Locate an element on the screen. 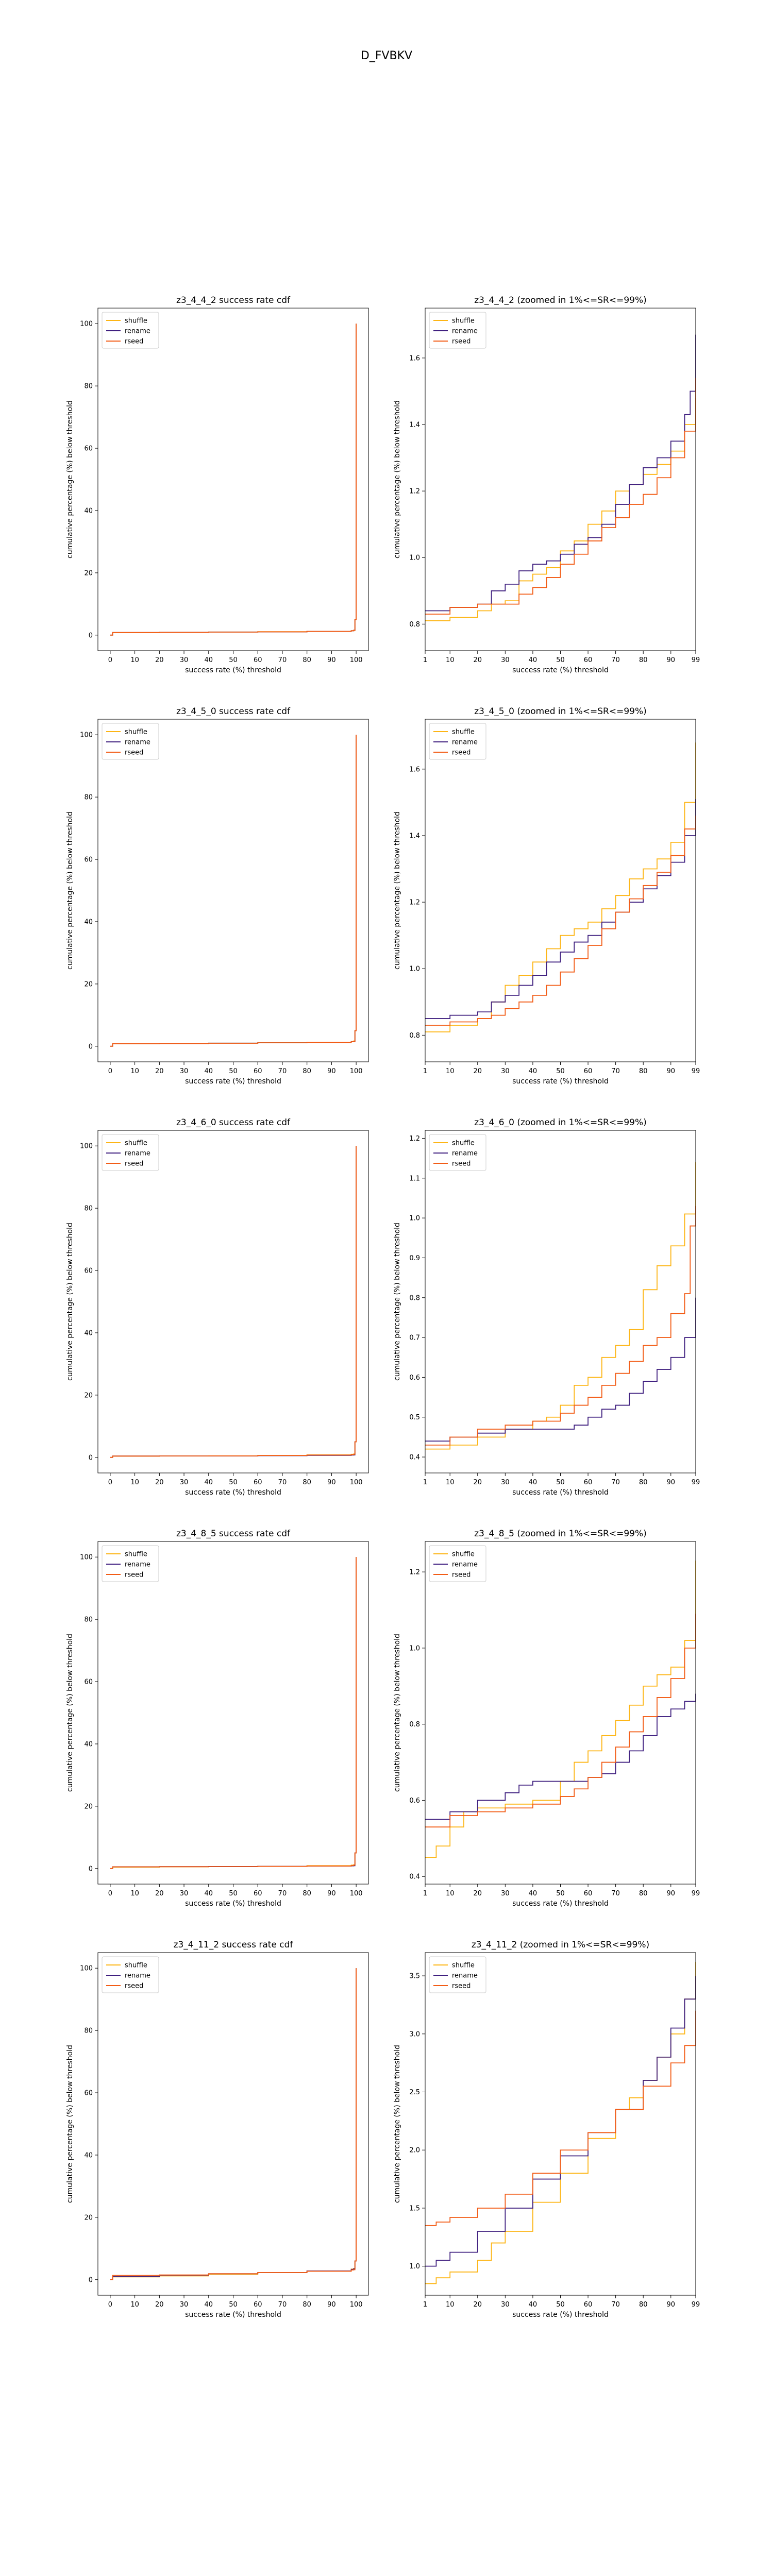  x-tick-label: 30 is located at coordinates (505, 660).